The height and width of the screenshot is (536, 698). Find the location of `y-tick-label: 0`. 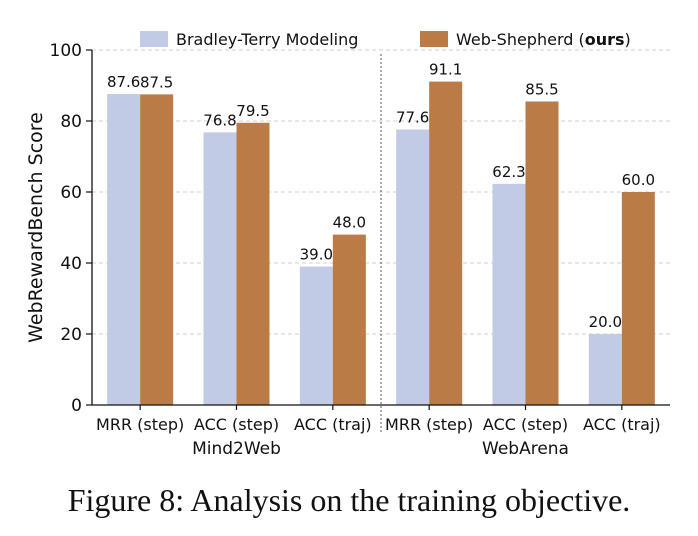

y-tick-label: 0 is located at coordinates (76, 406).